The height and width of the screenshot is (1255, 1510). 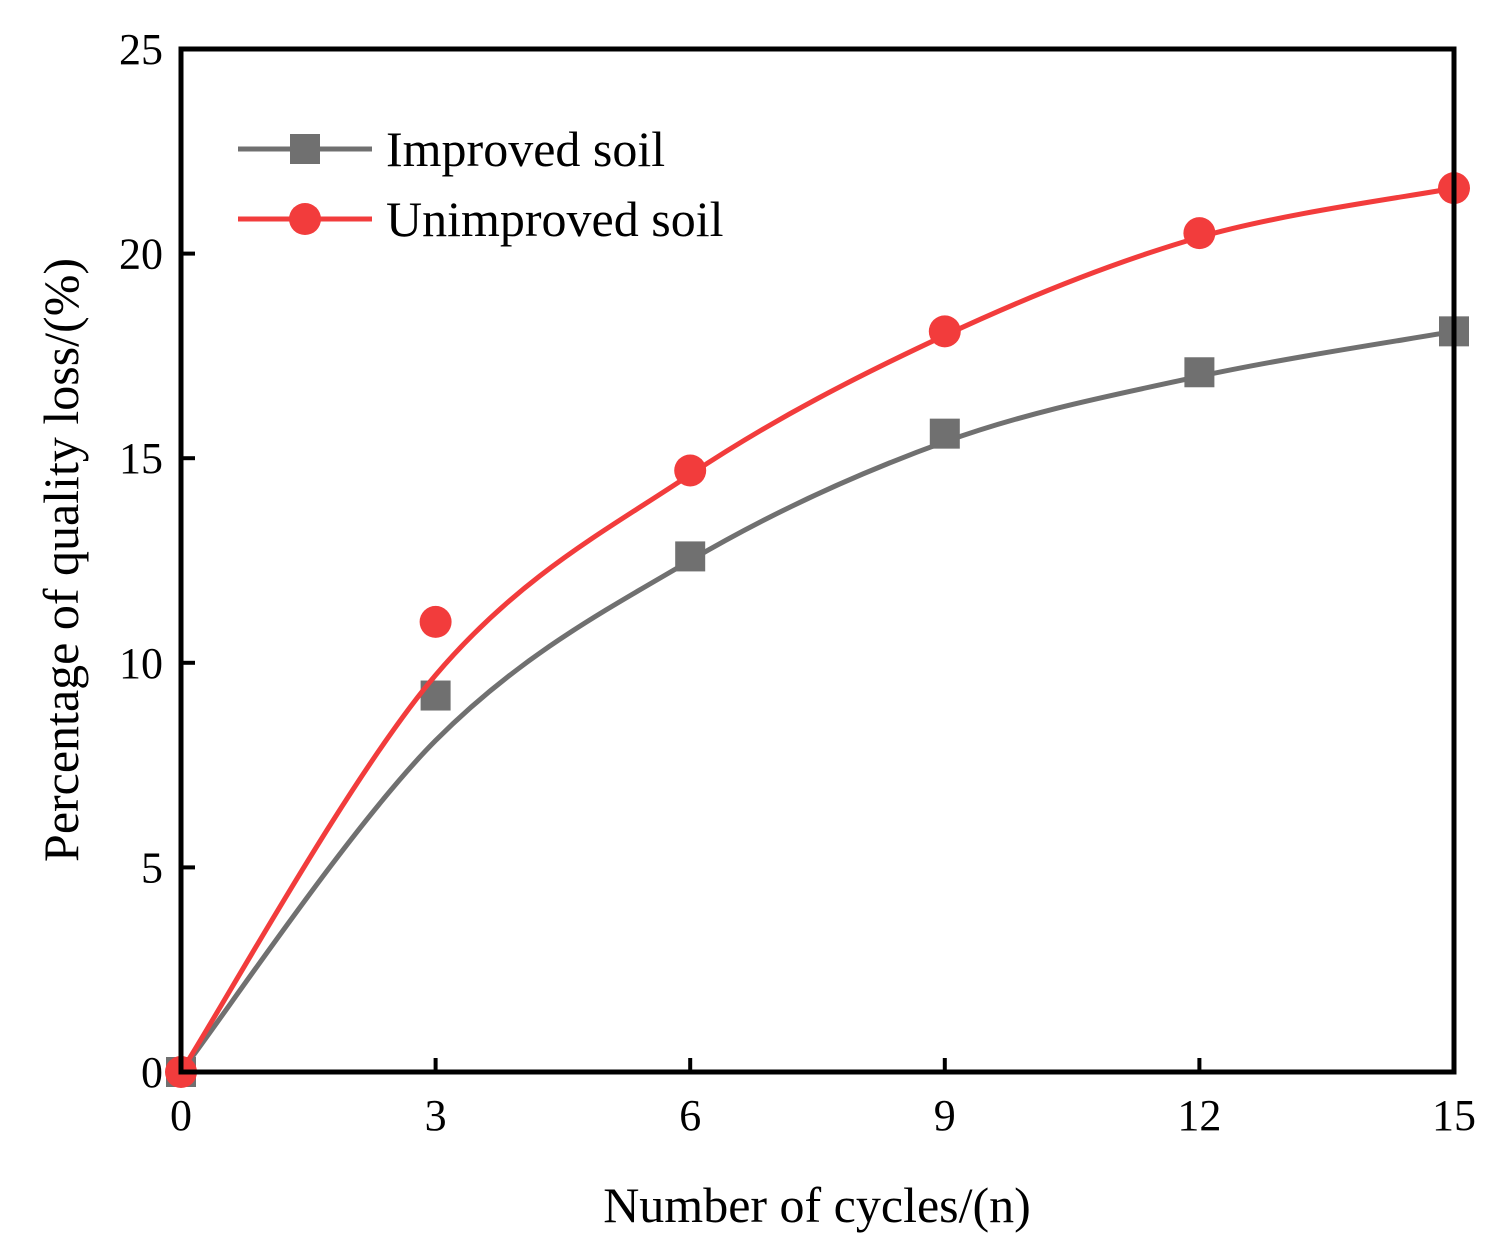 I want to click on x-tick-label: 12, so click(x=1199, y=1115).